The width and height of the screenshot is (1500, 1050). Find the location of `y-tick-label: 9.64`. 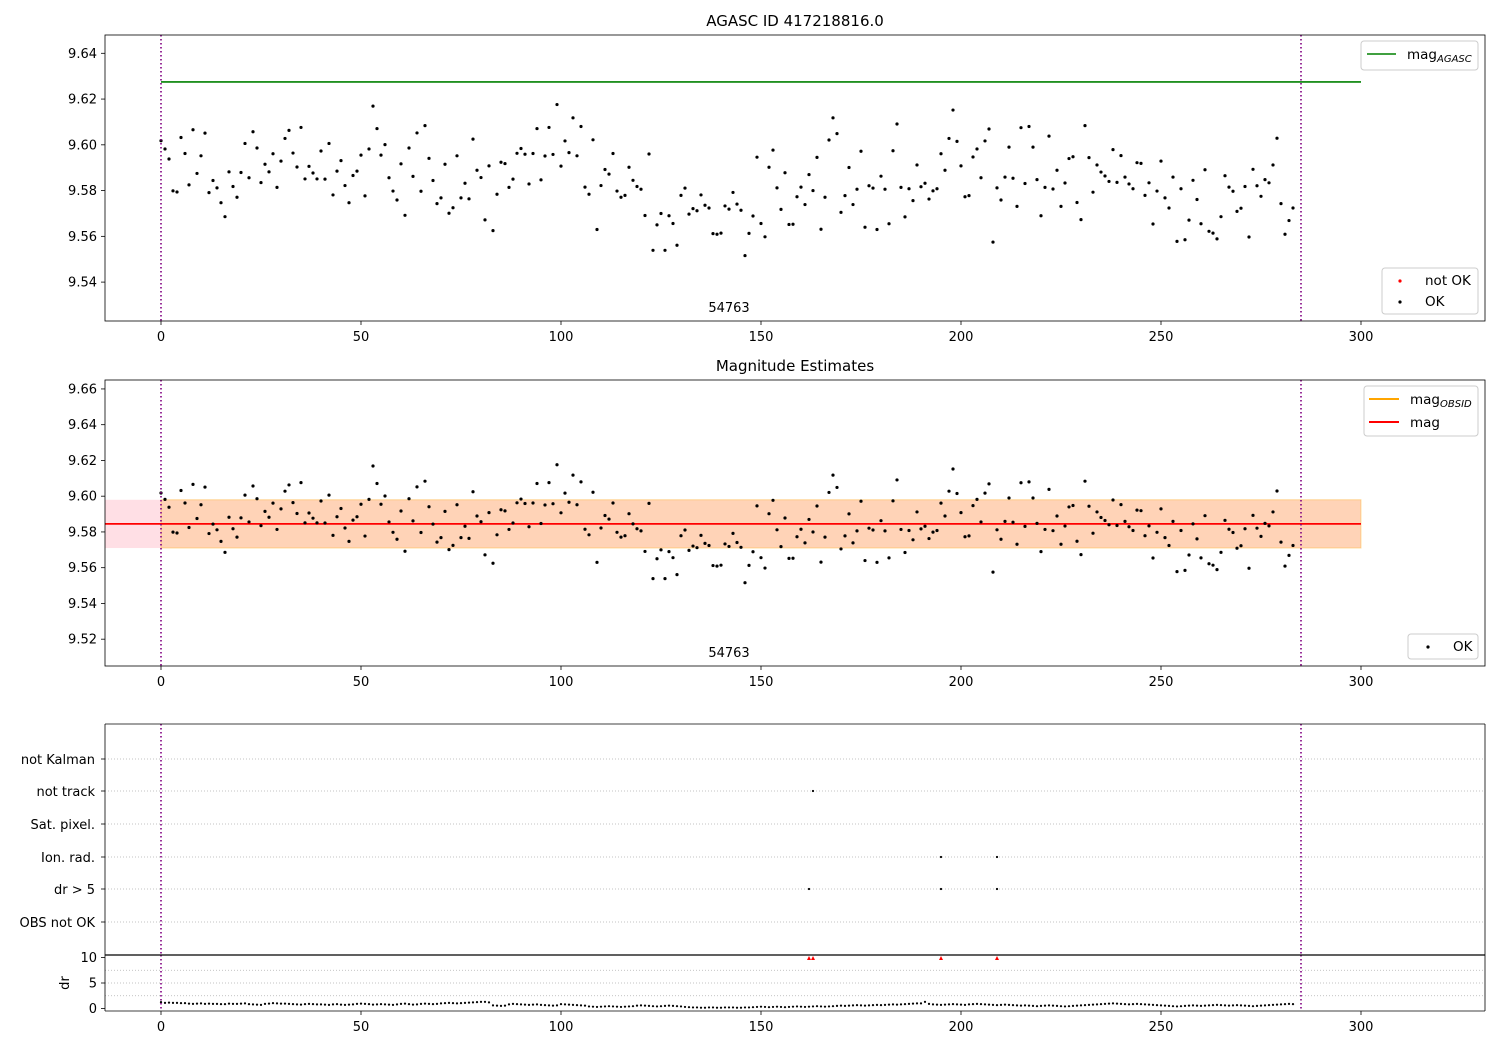

y-tick-label: 9.64 is located at coordinates (82, 54).